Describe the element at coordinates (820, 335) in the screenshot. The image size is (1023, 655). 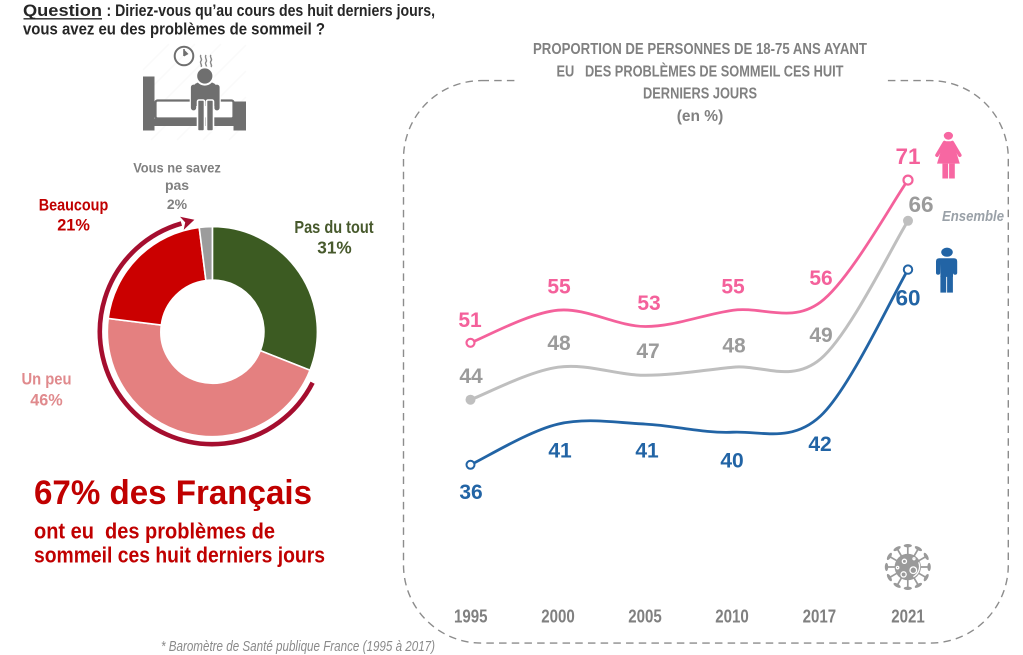
I see `svg-text: 49` at that location.